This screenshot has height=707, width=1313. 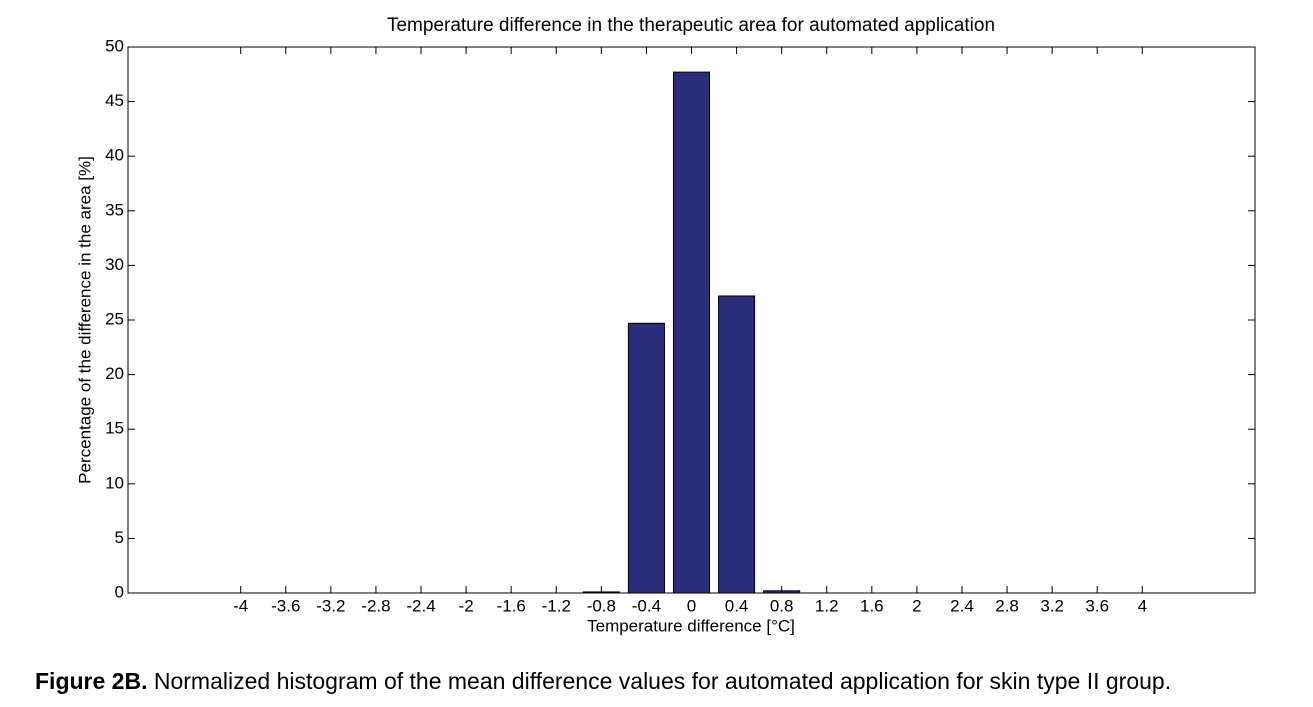 What do you see at coordinates (285, 605) in the screenshot?
I see `x-tick-label: -3.6` at bounding box center [285, 605].